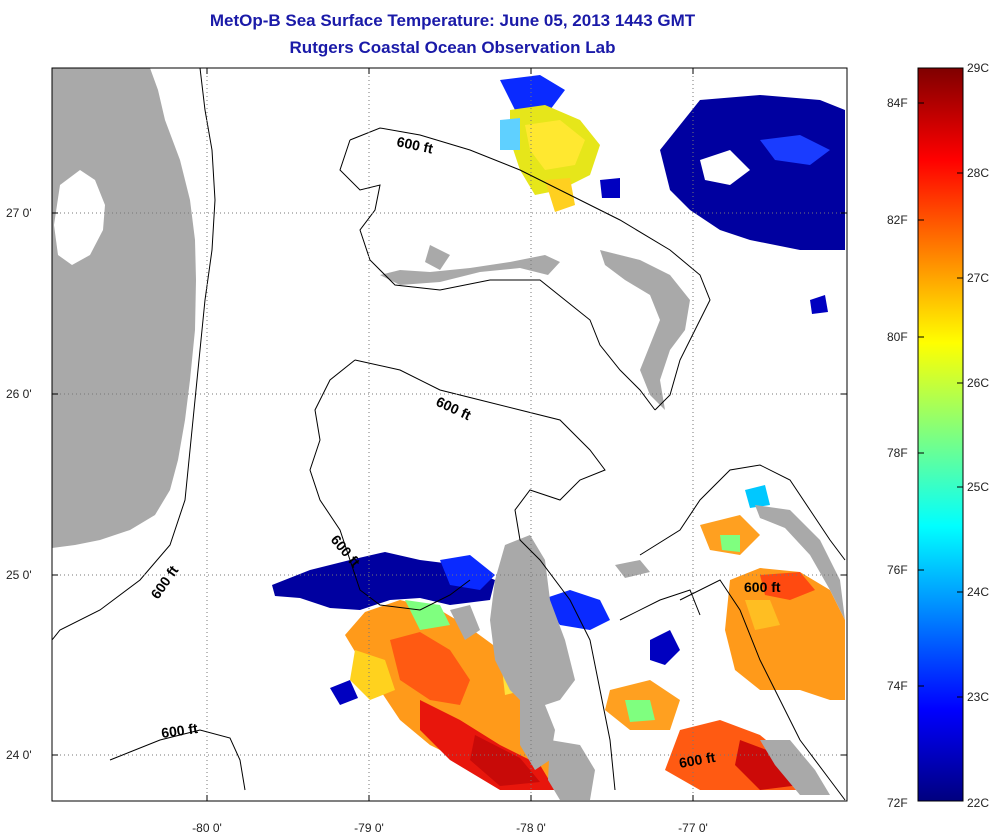  Describe the element at coordinates (978, 487) in the screenshot. I see `colorbar-c-label: 25C` at that location.